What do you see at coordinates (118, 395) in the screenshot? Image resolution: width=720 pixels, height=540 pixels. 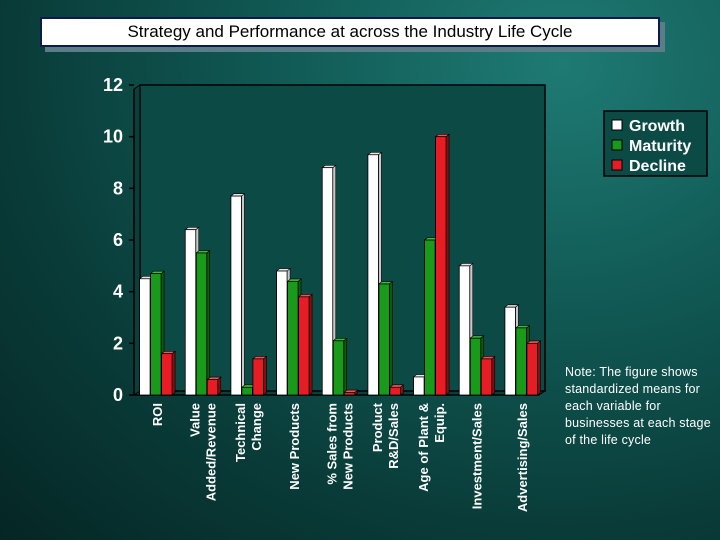 I see `y-tick-label: 0` at bounding box center [118, 395].